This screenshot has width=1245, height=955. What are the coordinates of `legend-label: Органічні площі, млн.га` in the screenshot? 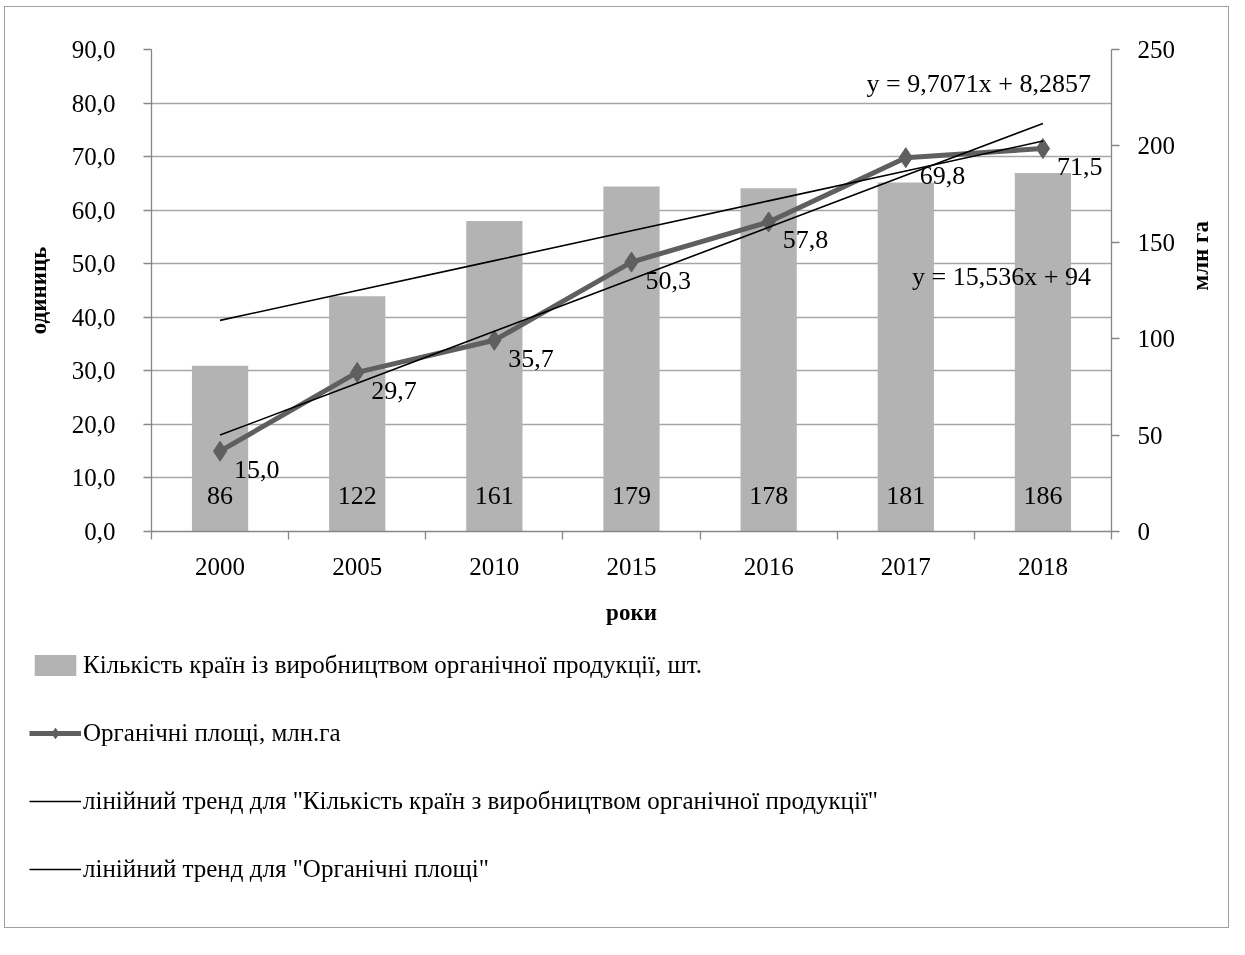 It's located at (212, 733).